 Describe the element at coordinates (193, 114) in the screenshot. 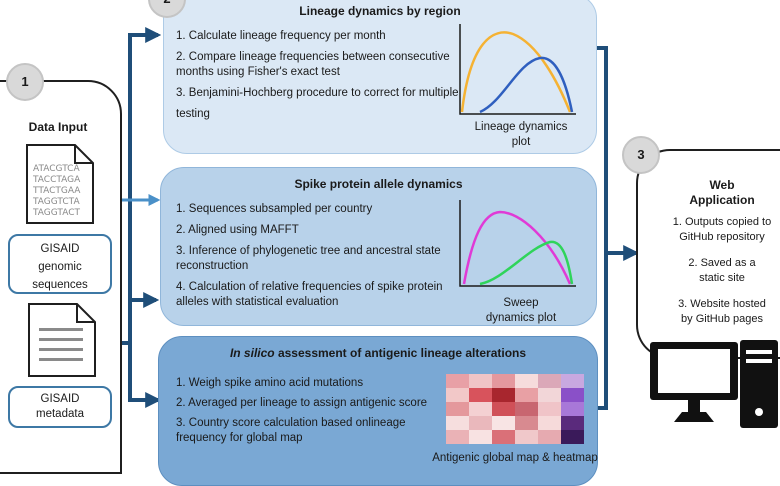

I see `lineage-step: testing` at that location.